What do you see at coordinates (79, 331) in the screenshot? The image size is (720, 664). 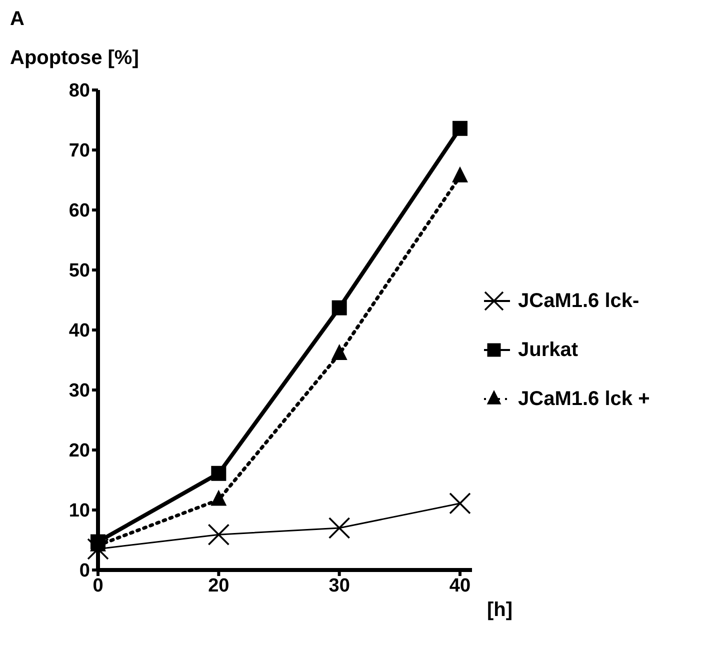 I see `y-tick-label: 40` at bounding box center [79, 331].